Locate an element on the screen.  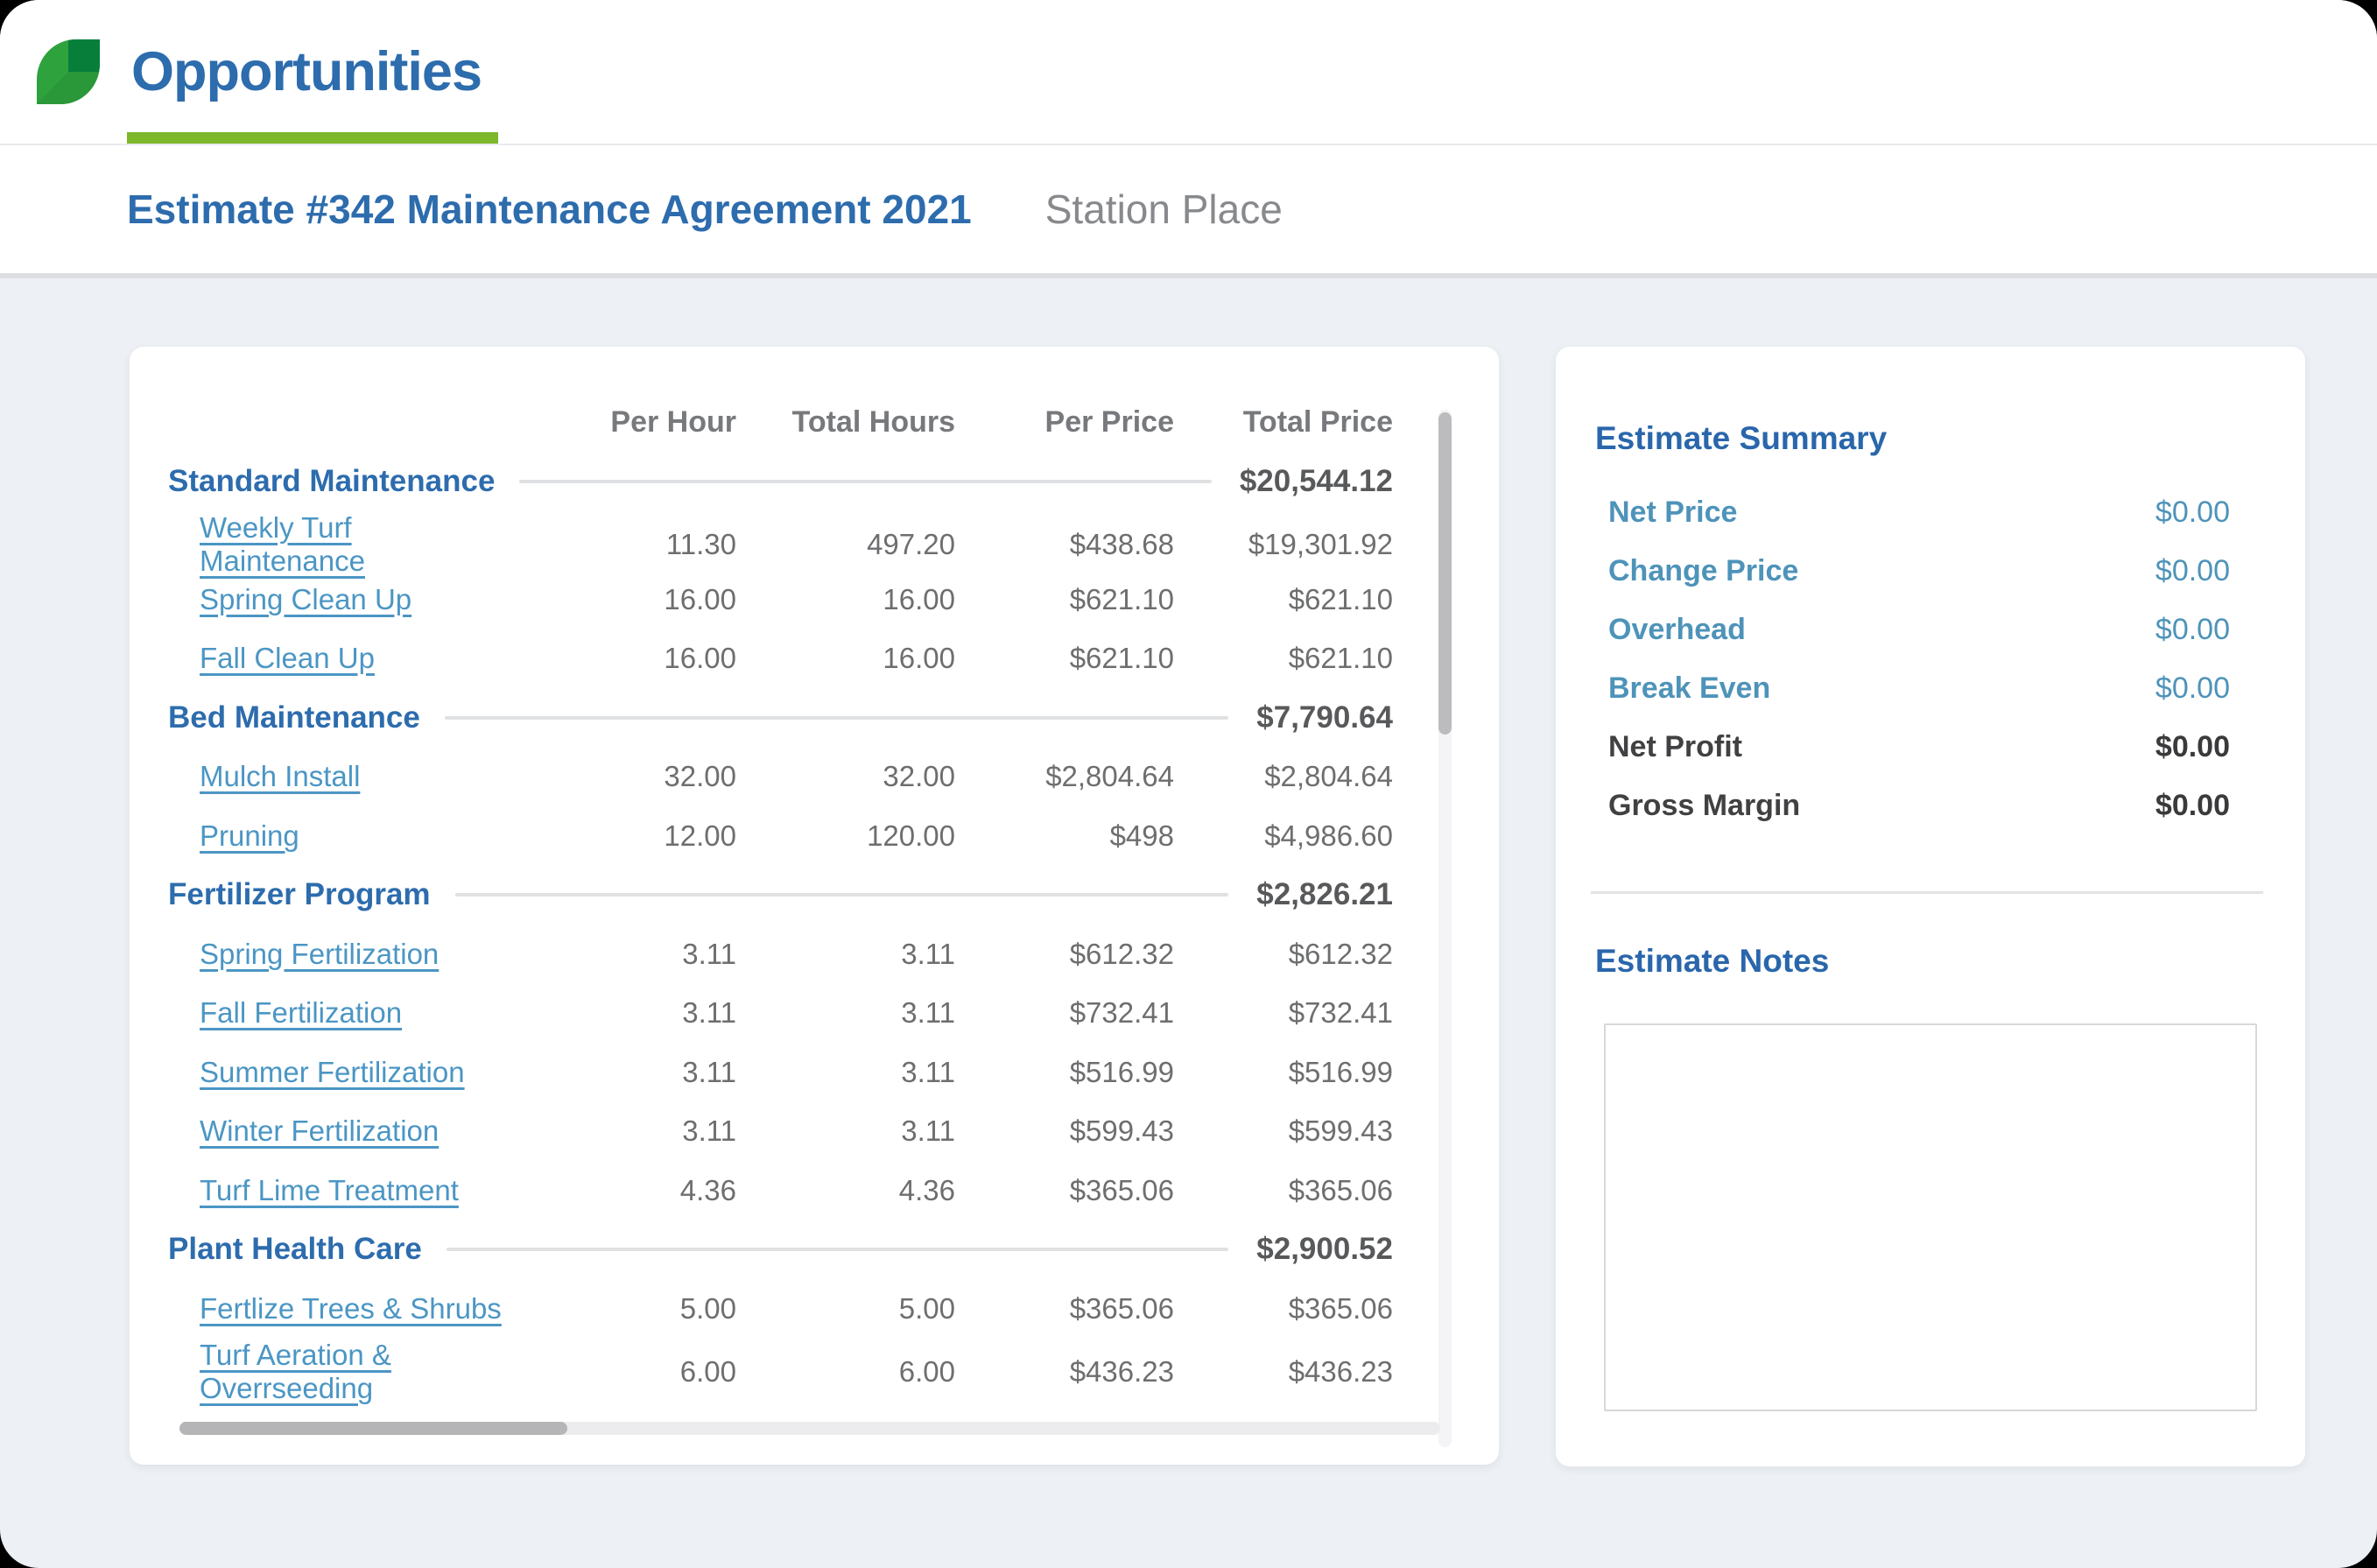
summary-label: Break Even is located at coordinates (1689, 688).